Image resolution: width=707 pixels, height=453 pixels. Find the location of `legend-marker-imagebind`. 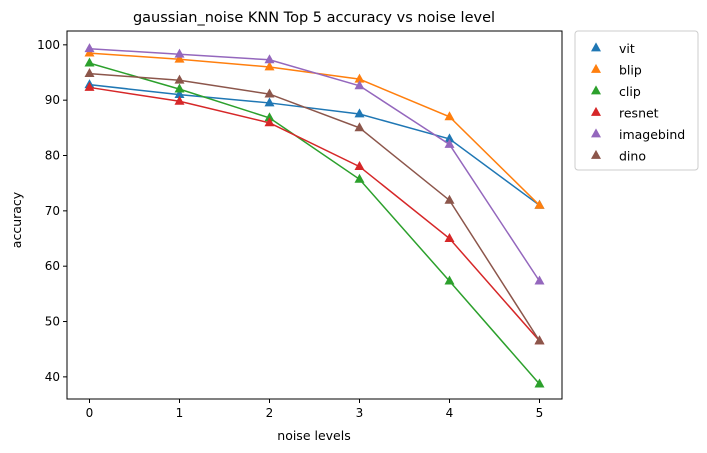

legend-marker-imagebind is located at coordinates (596, 133).